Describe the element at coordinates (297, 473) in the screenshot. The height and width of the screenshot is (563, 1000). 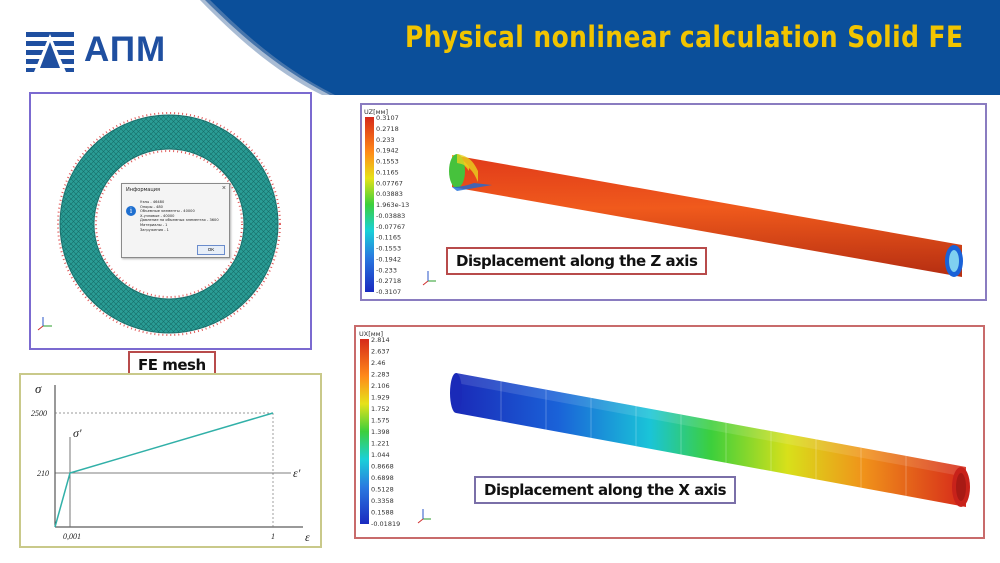
I see `x-prime-symbol: ε'` at that location.